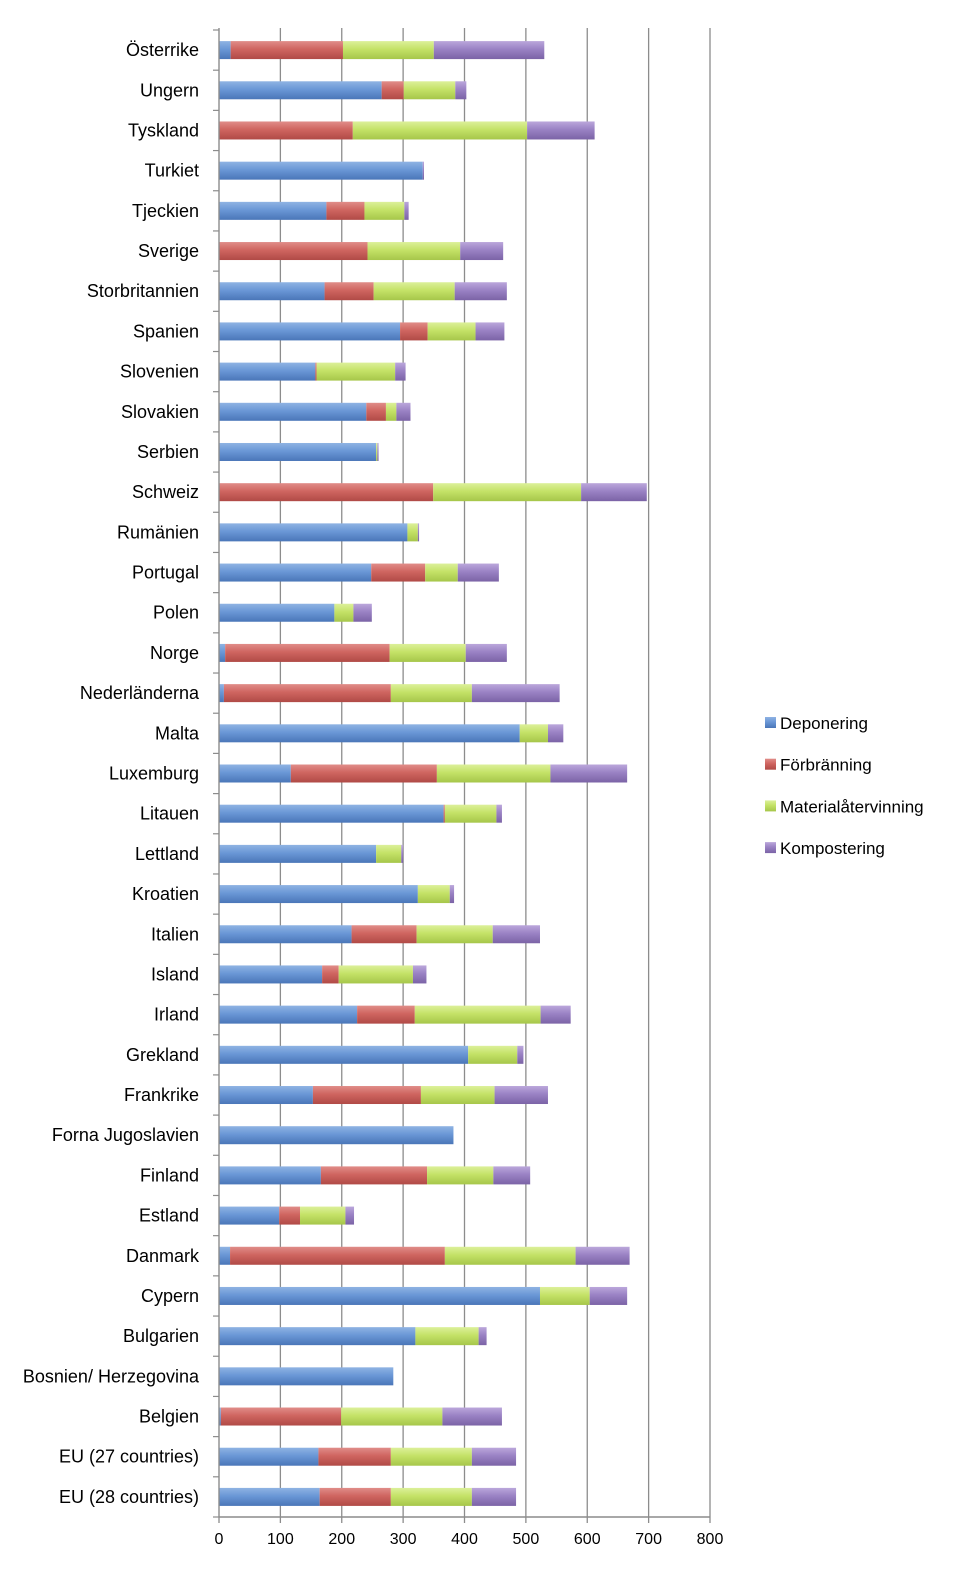 Image resolution: width=977 pixels, height=1570 pixels. What do you see at coordinates (170, 1296) in the screenshot?
I see `category-label: Cypern` at bounding box center [170, 1296].